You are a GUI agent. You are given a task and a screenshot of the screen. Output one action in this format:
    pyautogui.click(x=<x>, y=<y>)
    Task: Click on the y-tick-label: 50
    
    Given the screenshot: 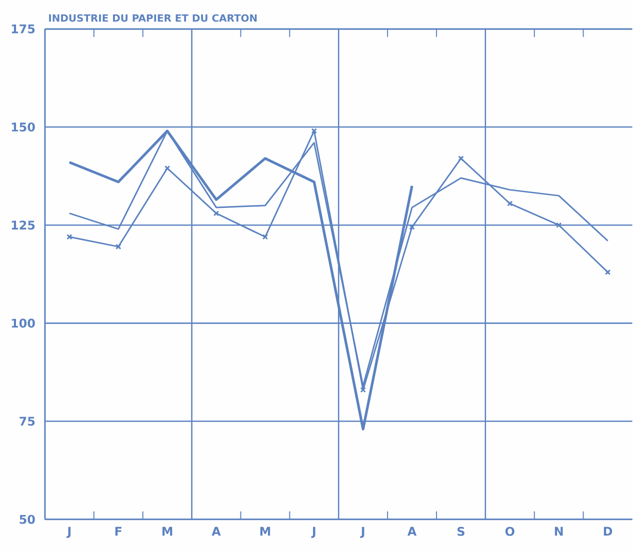 What is the action you would take?
    pyautogui.click(x=27, y=519)
    